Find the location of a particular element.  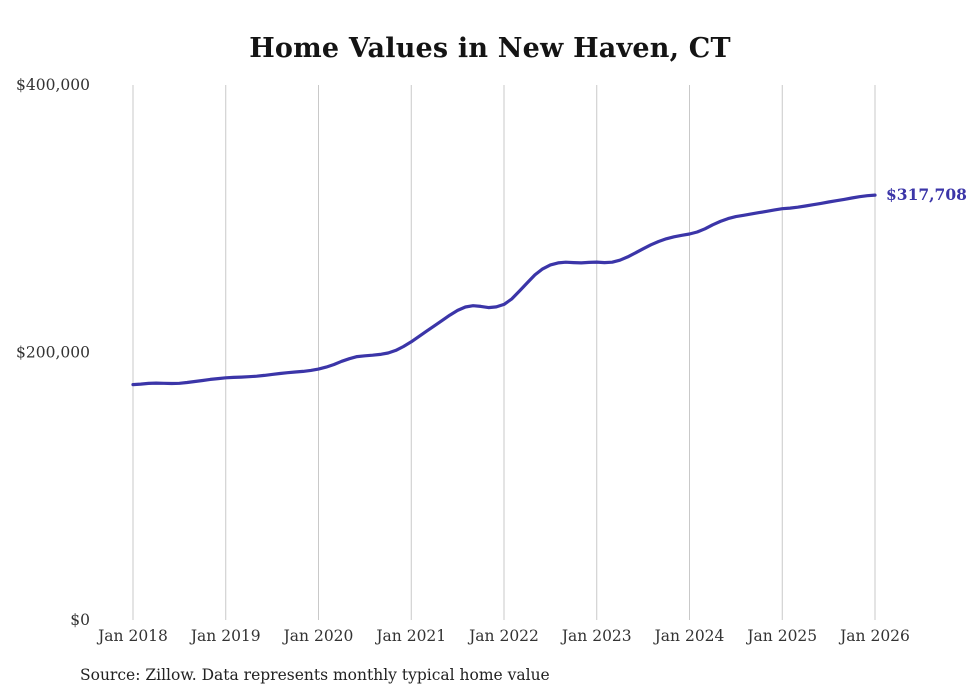

x-tick-label: Jan 2019 is located at coordinates (225, 636).